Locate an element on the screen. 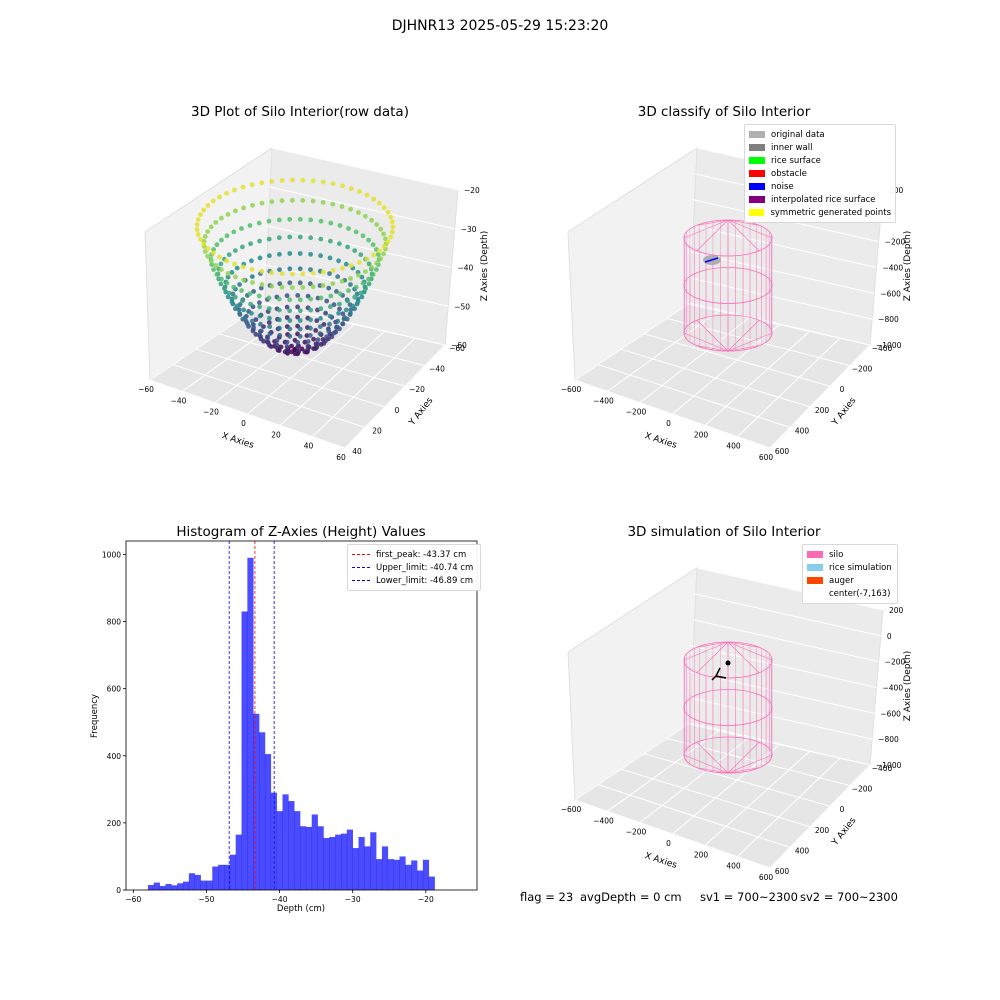 This screenshot has width=1000, height=1000. classify-legend-label: interpolated rice surface is located at coordinates (823, 199).